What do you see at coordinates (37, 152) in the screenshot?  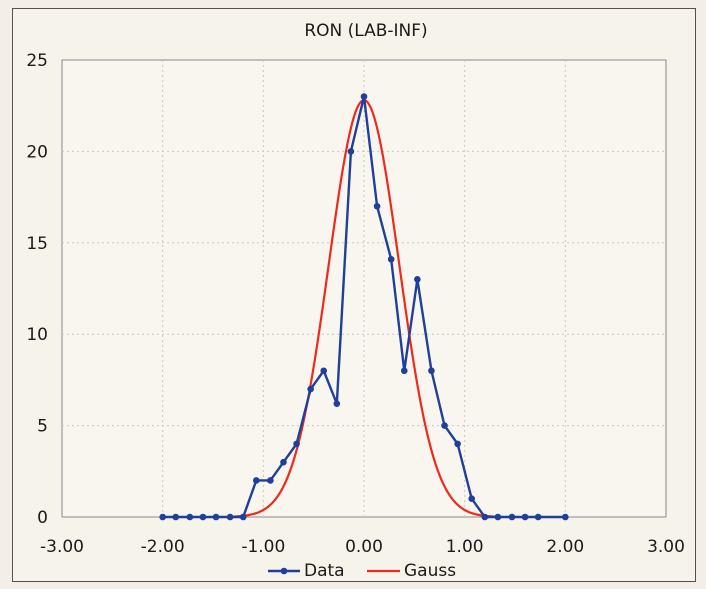 I see `y-tick-label: 20` at bounding box center [37, 152].